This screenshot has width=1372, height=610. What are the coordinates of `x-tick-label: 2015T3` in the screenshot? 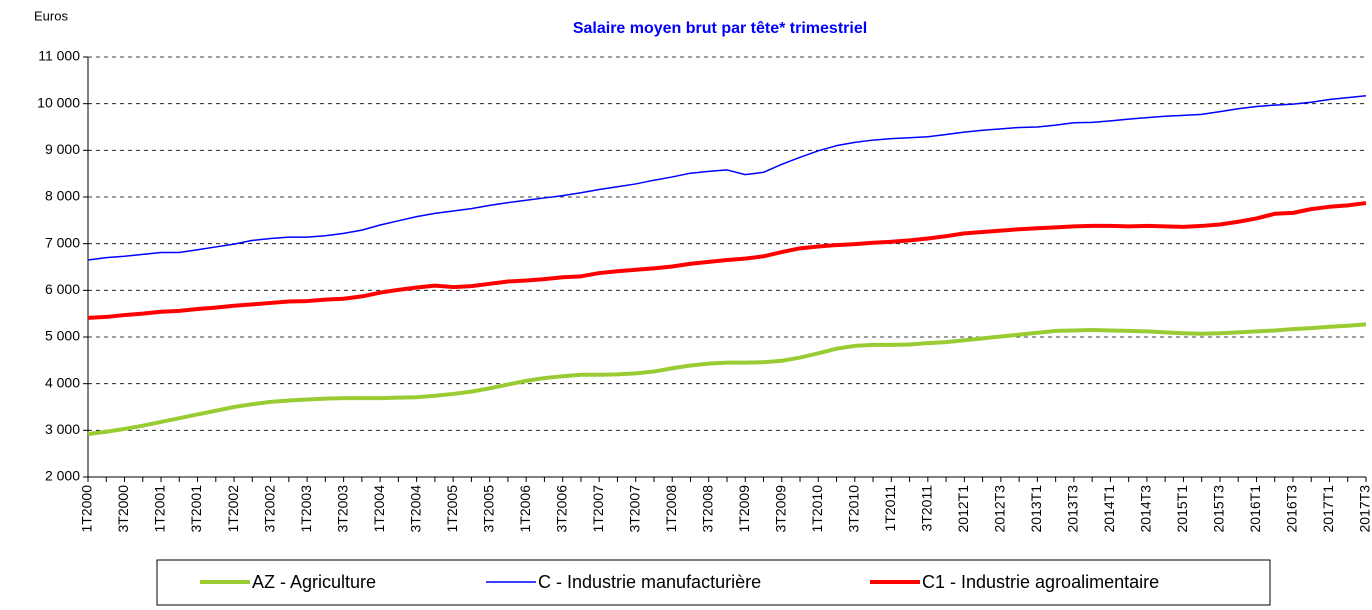 It's located at (1219, 509).